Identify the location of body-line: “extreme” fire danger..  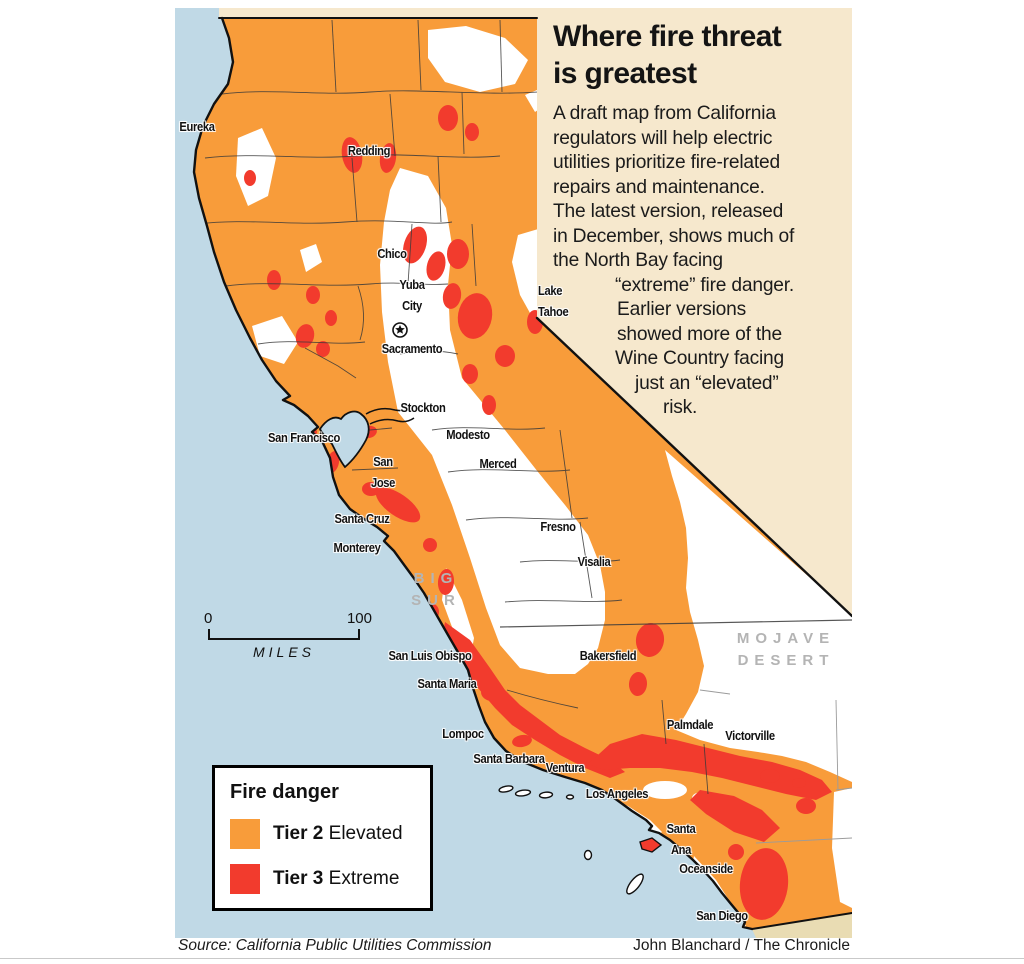
(705, 285).